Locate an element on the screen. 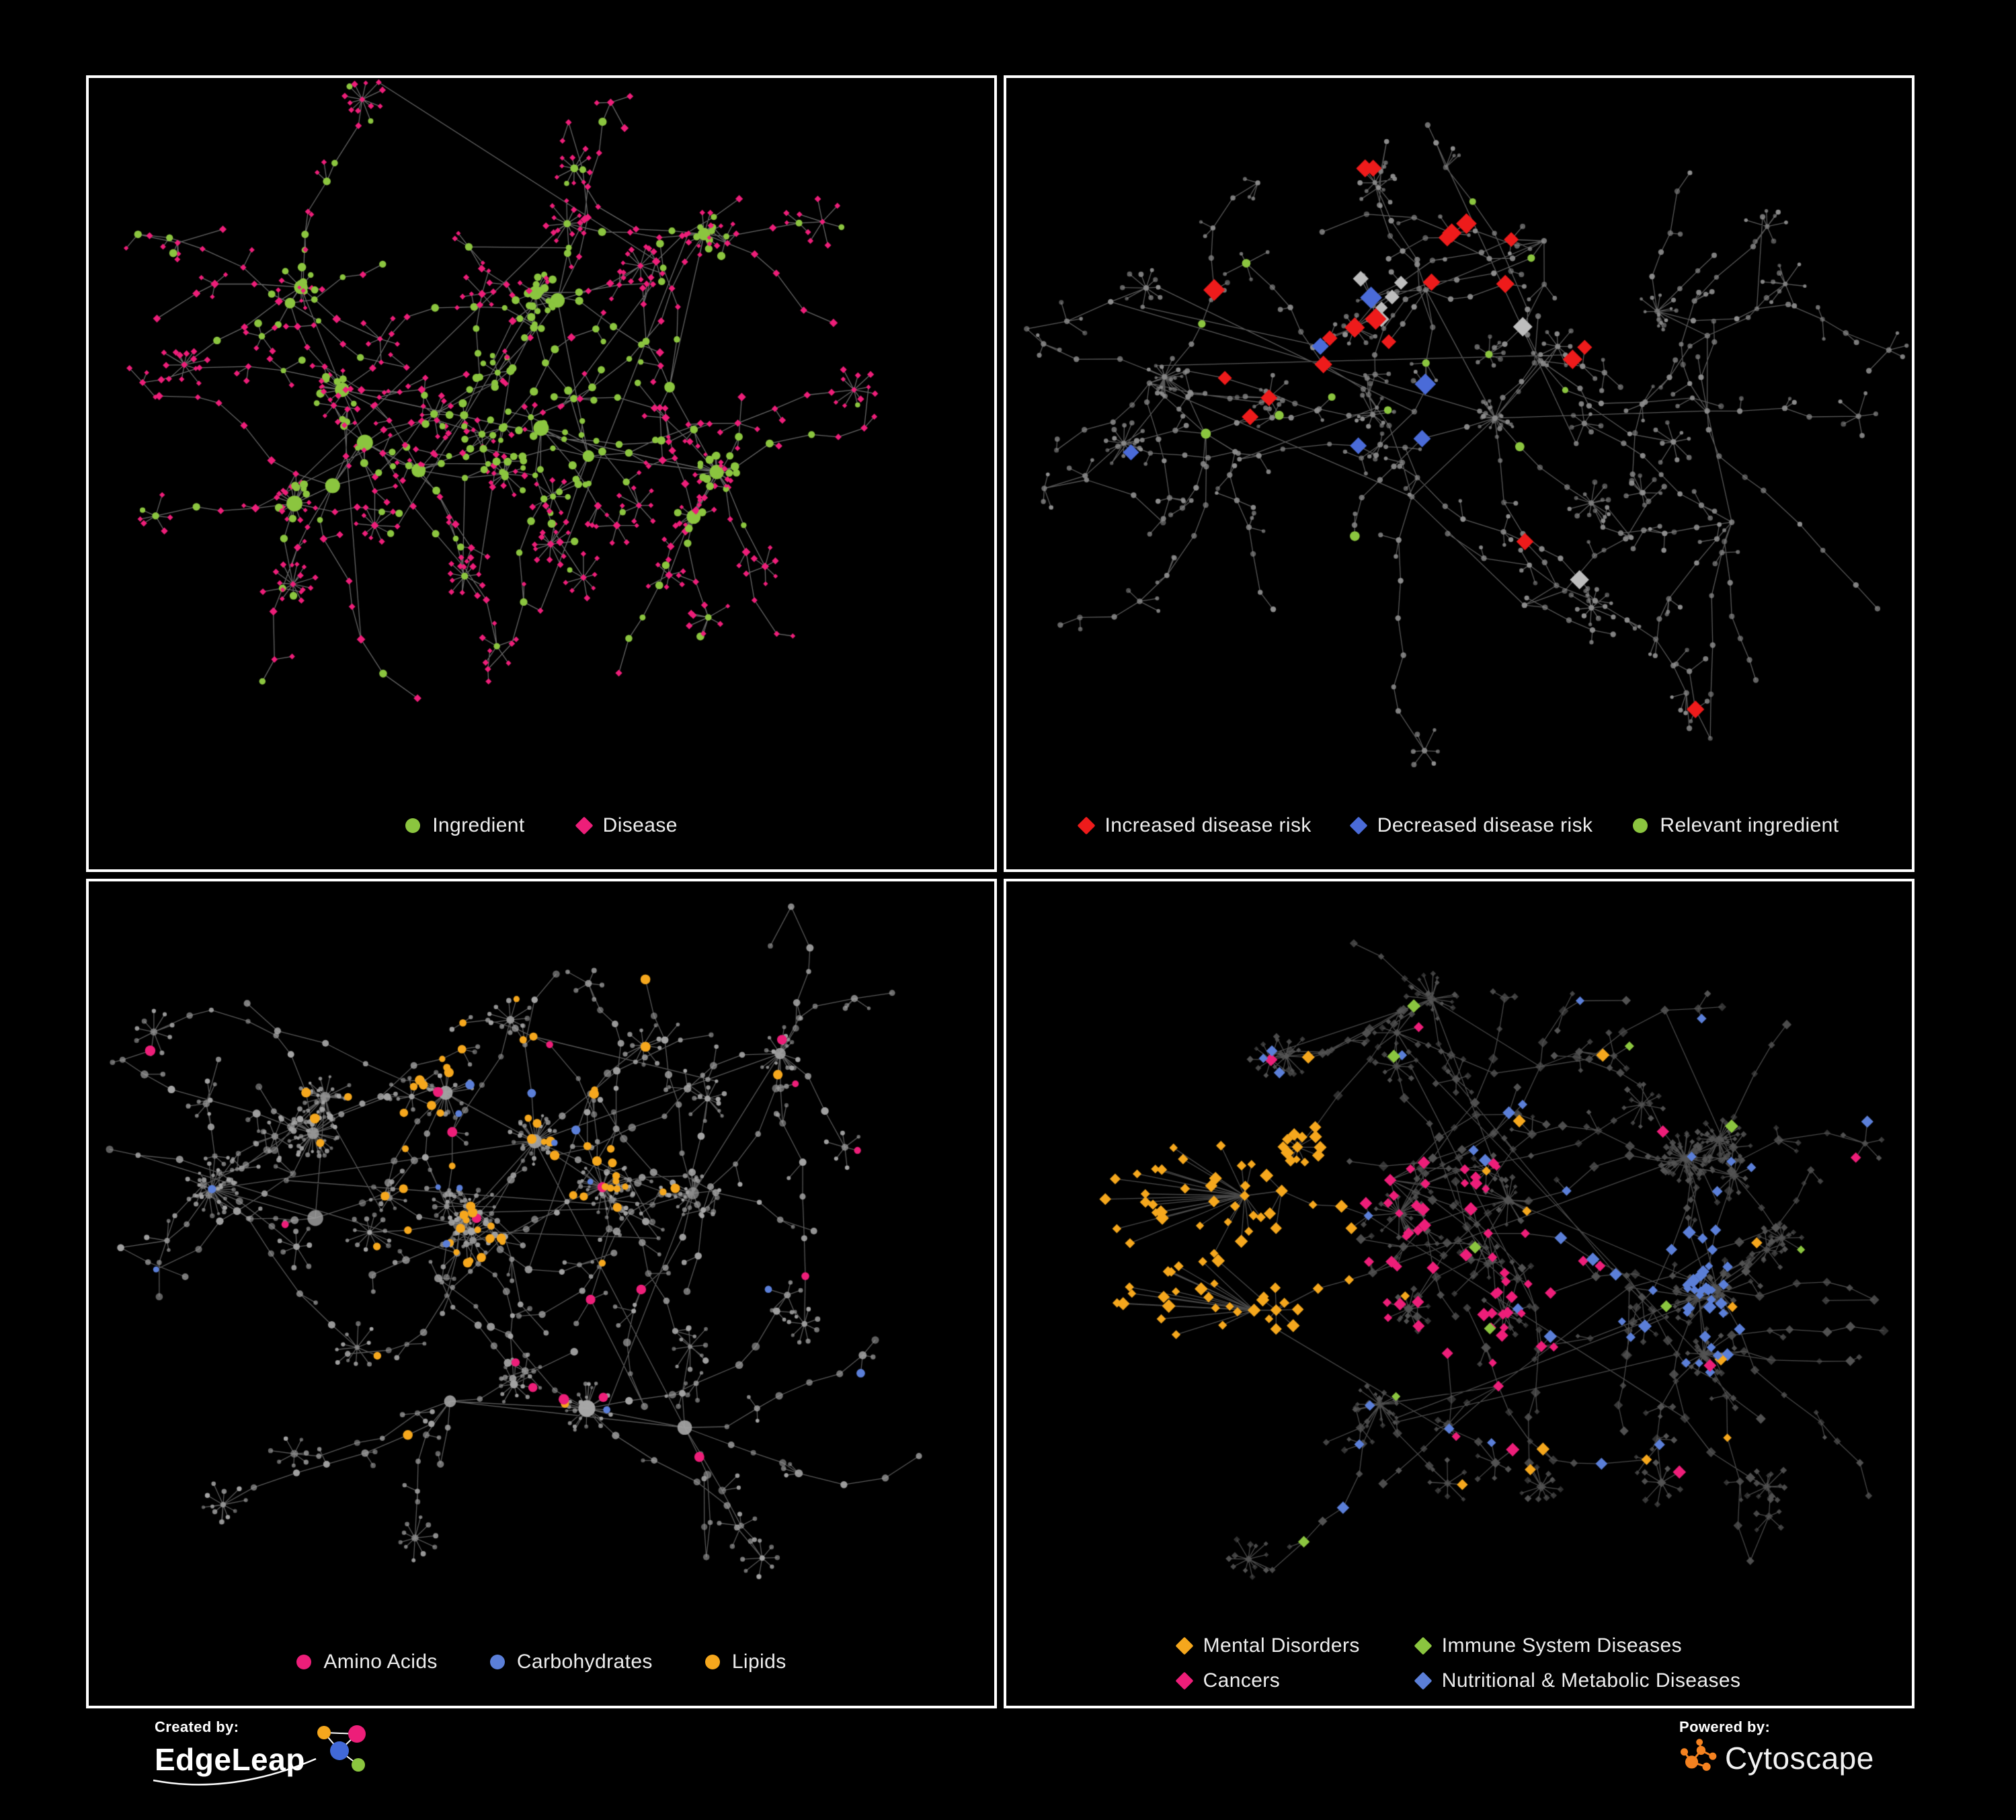 Image resolution: width=2016 pixels, height=1820 pixels. mental-disorders-diamond-icon is located at coordinates (1184, 1645).